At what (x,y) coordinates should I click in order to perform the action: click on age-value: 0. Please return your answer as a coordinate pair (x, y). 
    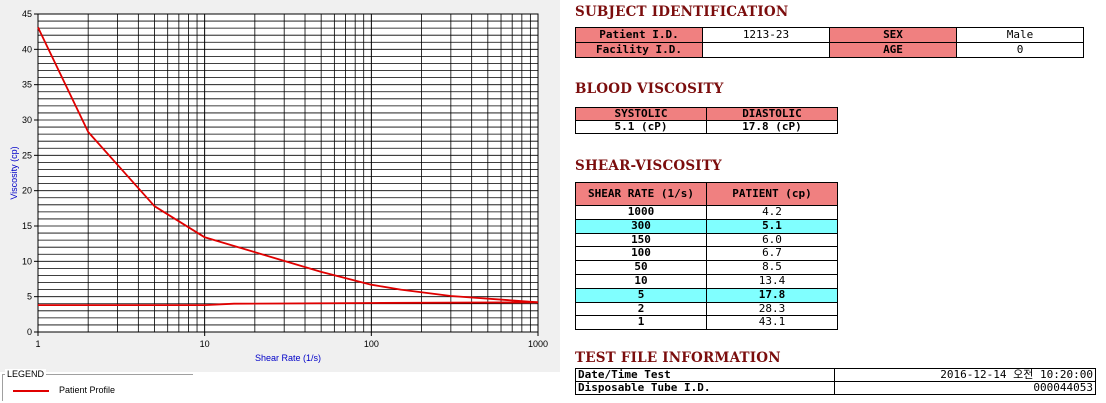
    Looking at the image, I should click on (1020, 50).